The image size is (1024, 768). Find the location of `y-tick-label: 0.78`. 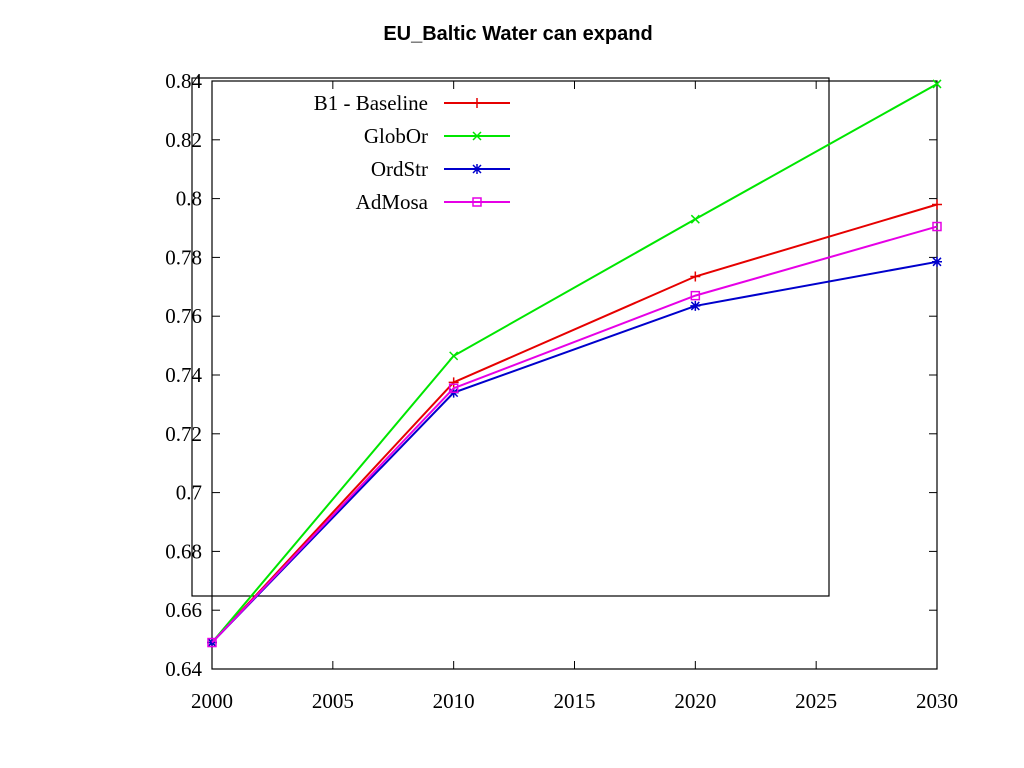

y-tick-label: 0.78 is located at coordinates (183, 257).